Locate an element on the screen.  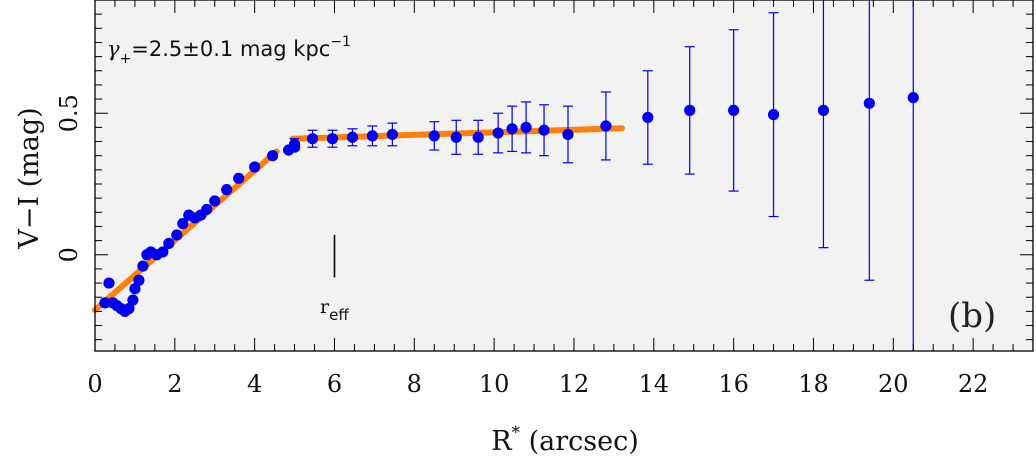
gamma-annotation: γ+=2.5±0.1 mag kpc−1 is located at coordinates (229, 50).